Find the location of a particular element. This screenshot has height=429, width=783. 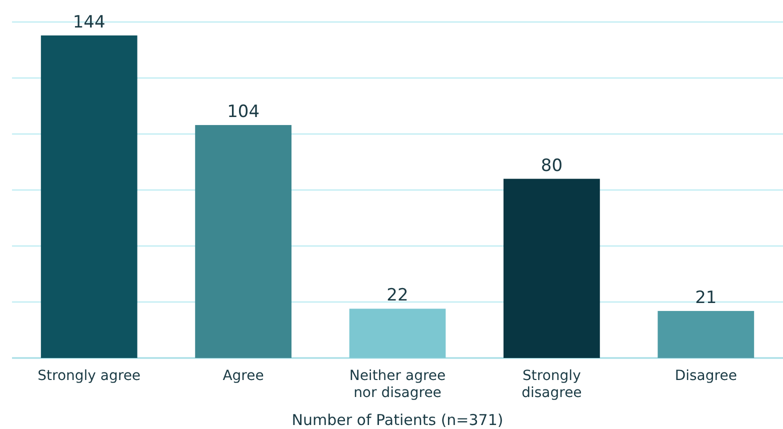

x-tick-label: Agree is located at coordinates (243, 376).